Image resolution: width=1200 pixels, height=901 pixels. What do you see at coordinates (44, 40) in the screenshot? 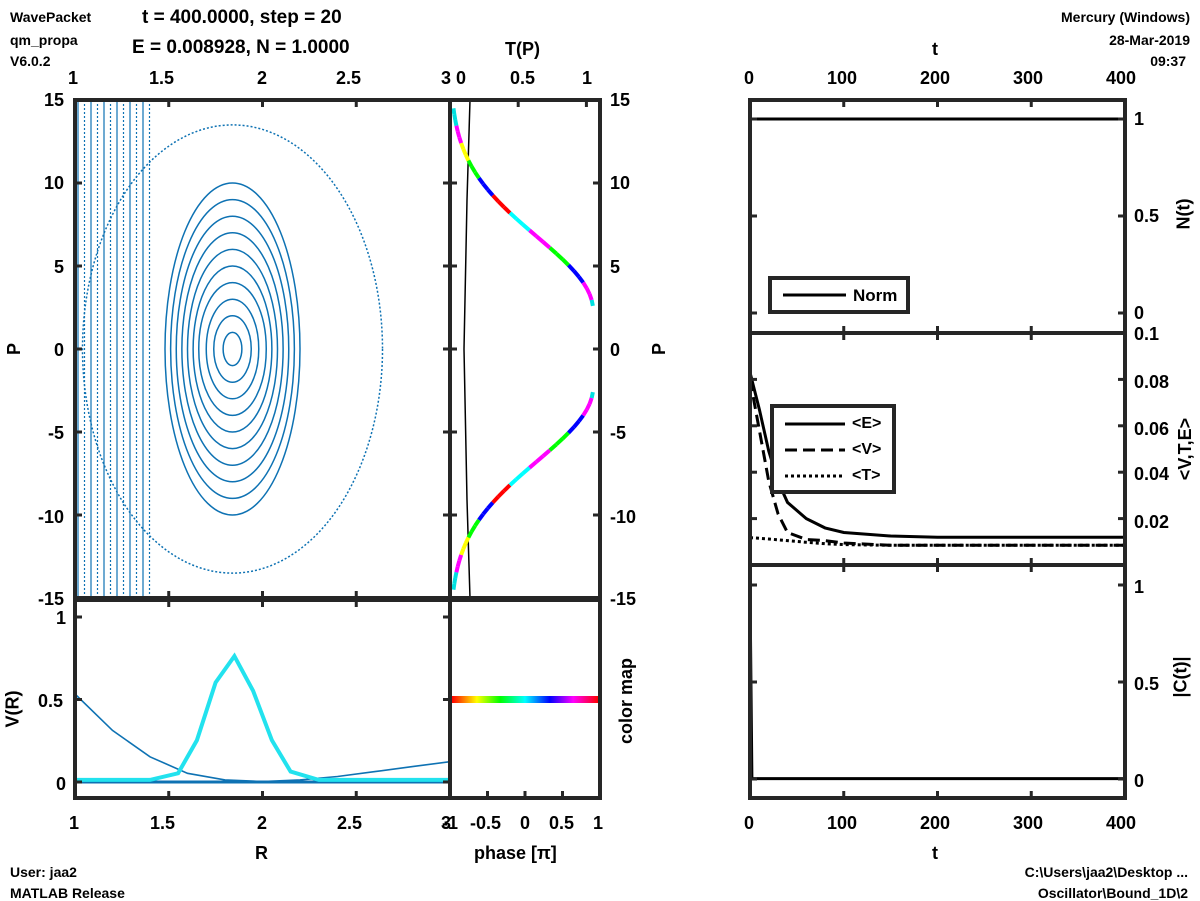
I see `module-name: qm_propa` at bounding box center [44, 40].